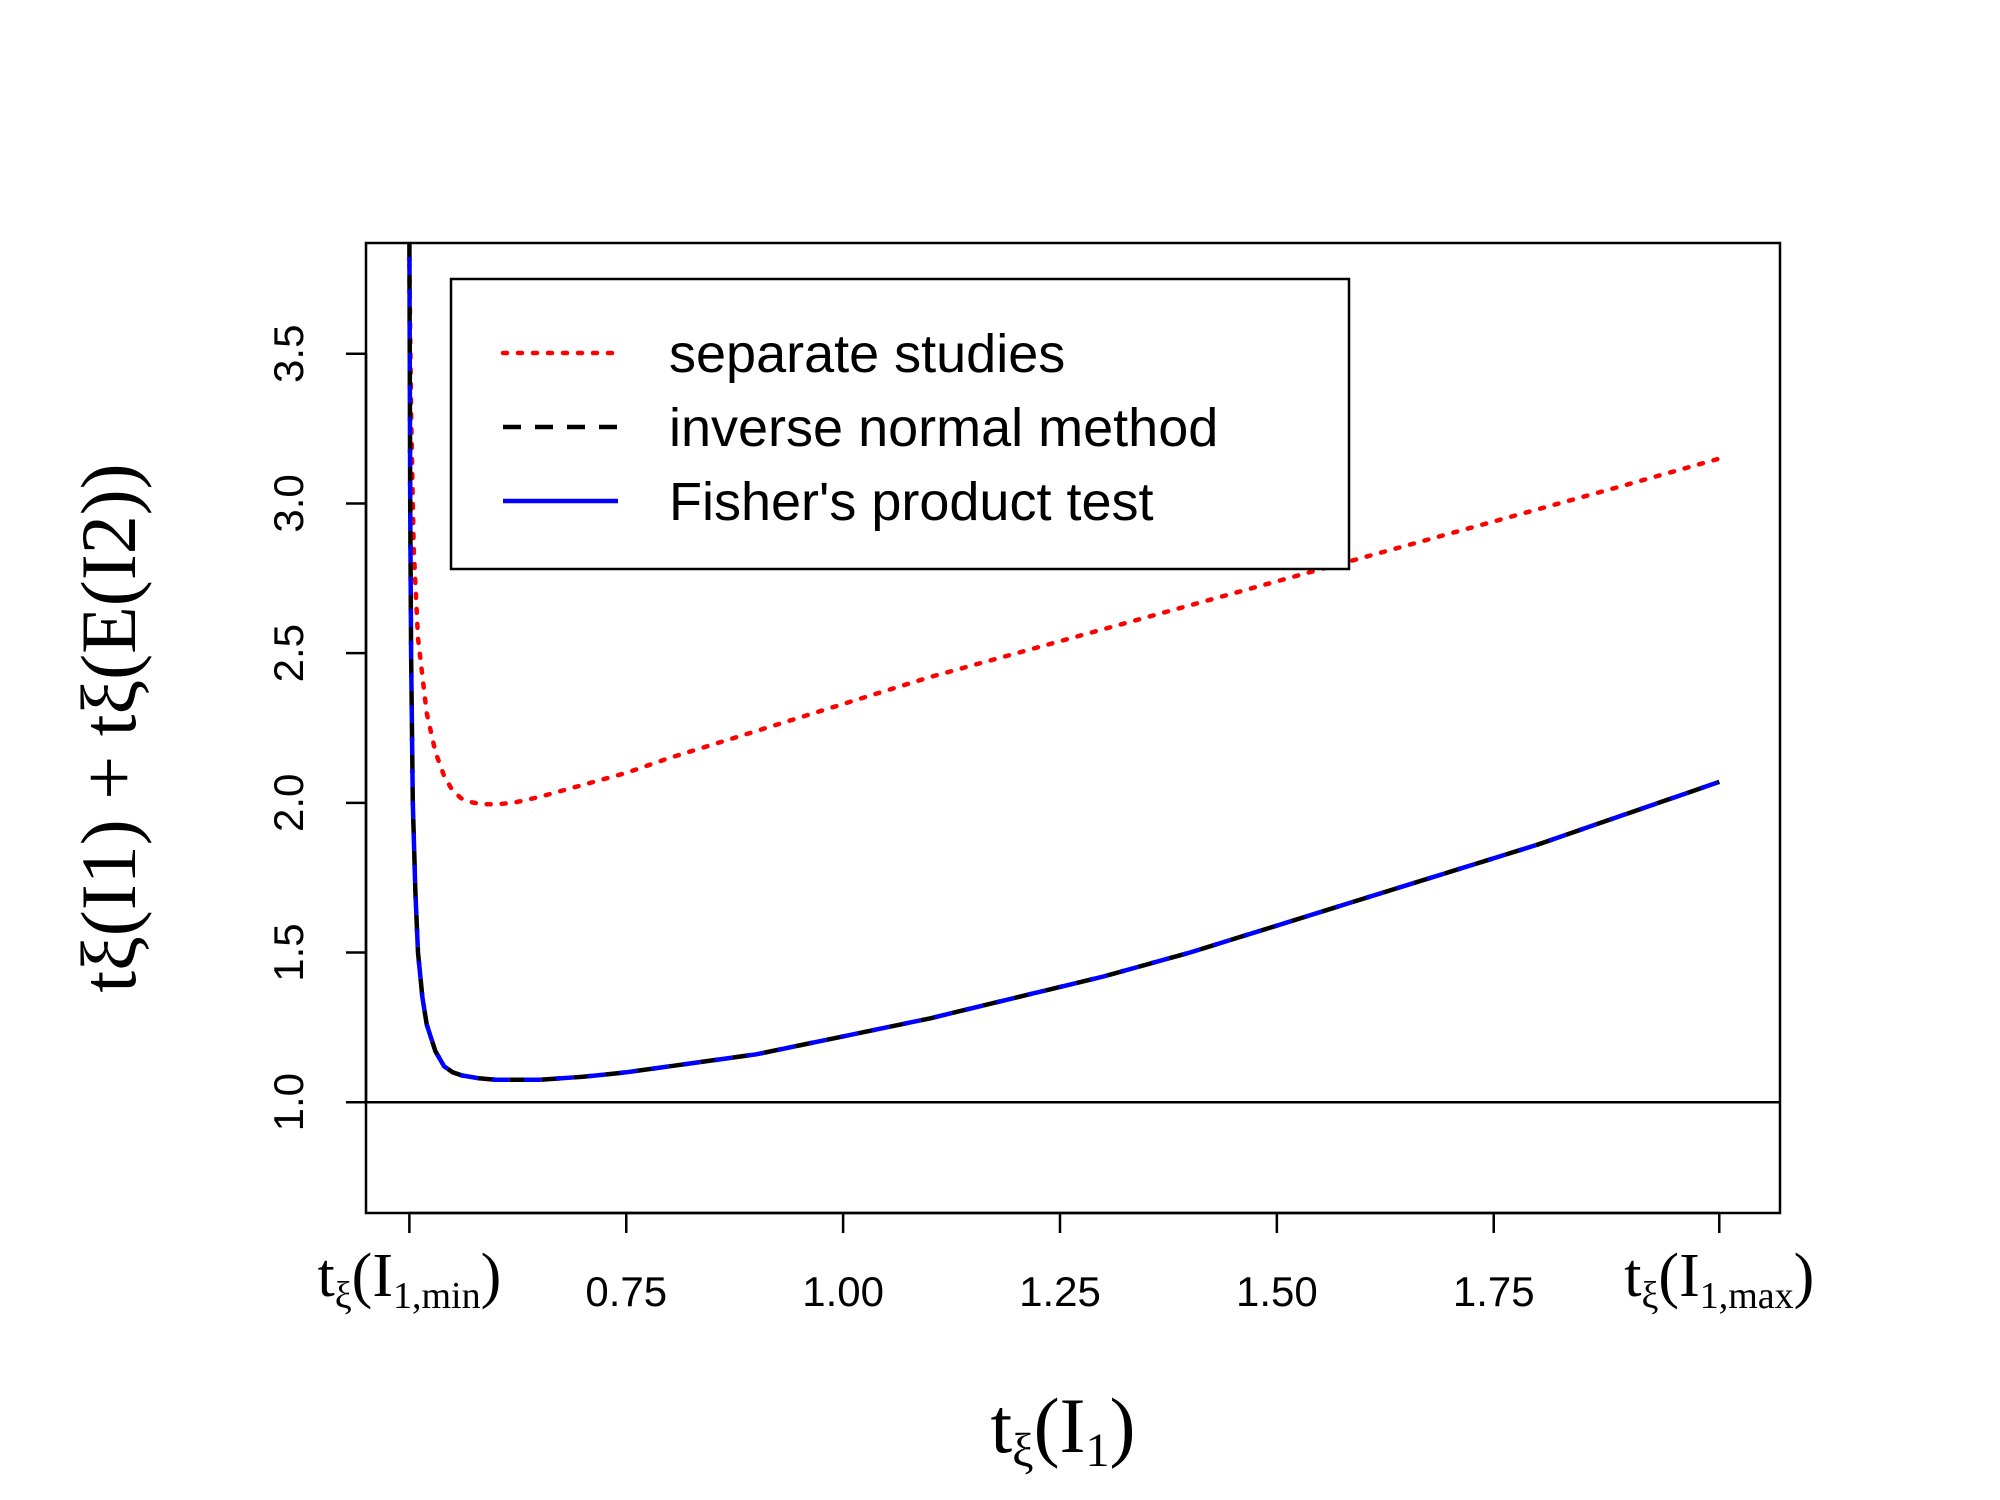 This screenshot has height=1500, width=2000. What do you see at coordinates (867, 354) in the screenshot?
I see `legend-label-separate-studies: separate studies` at bounding box center [867, 354].